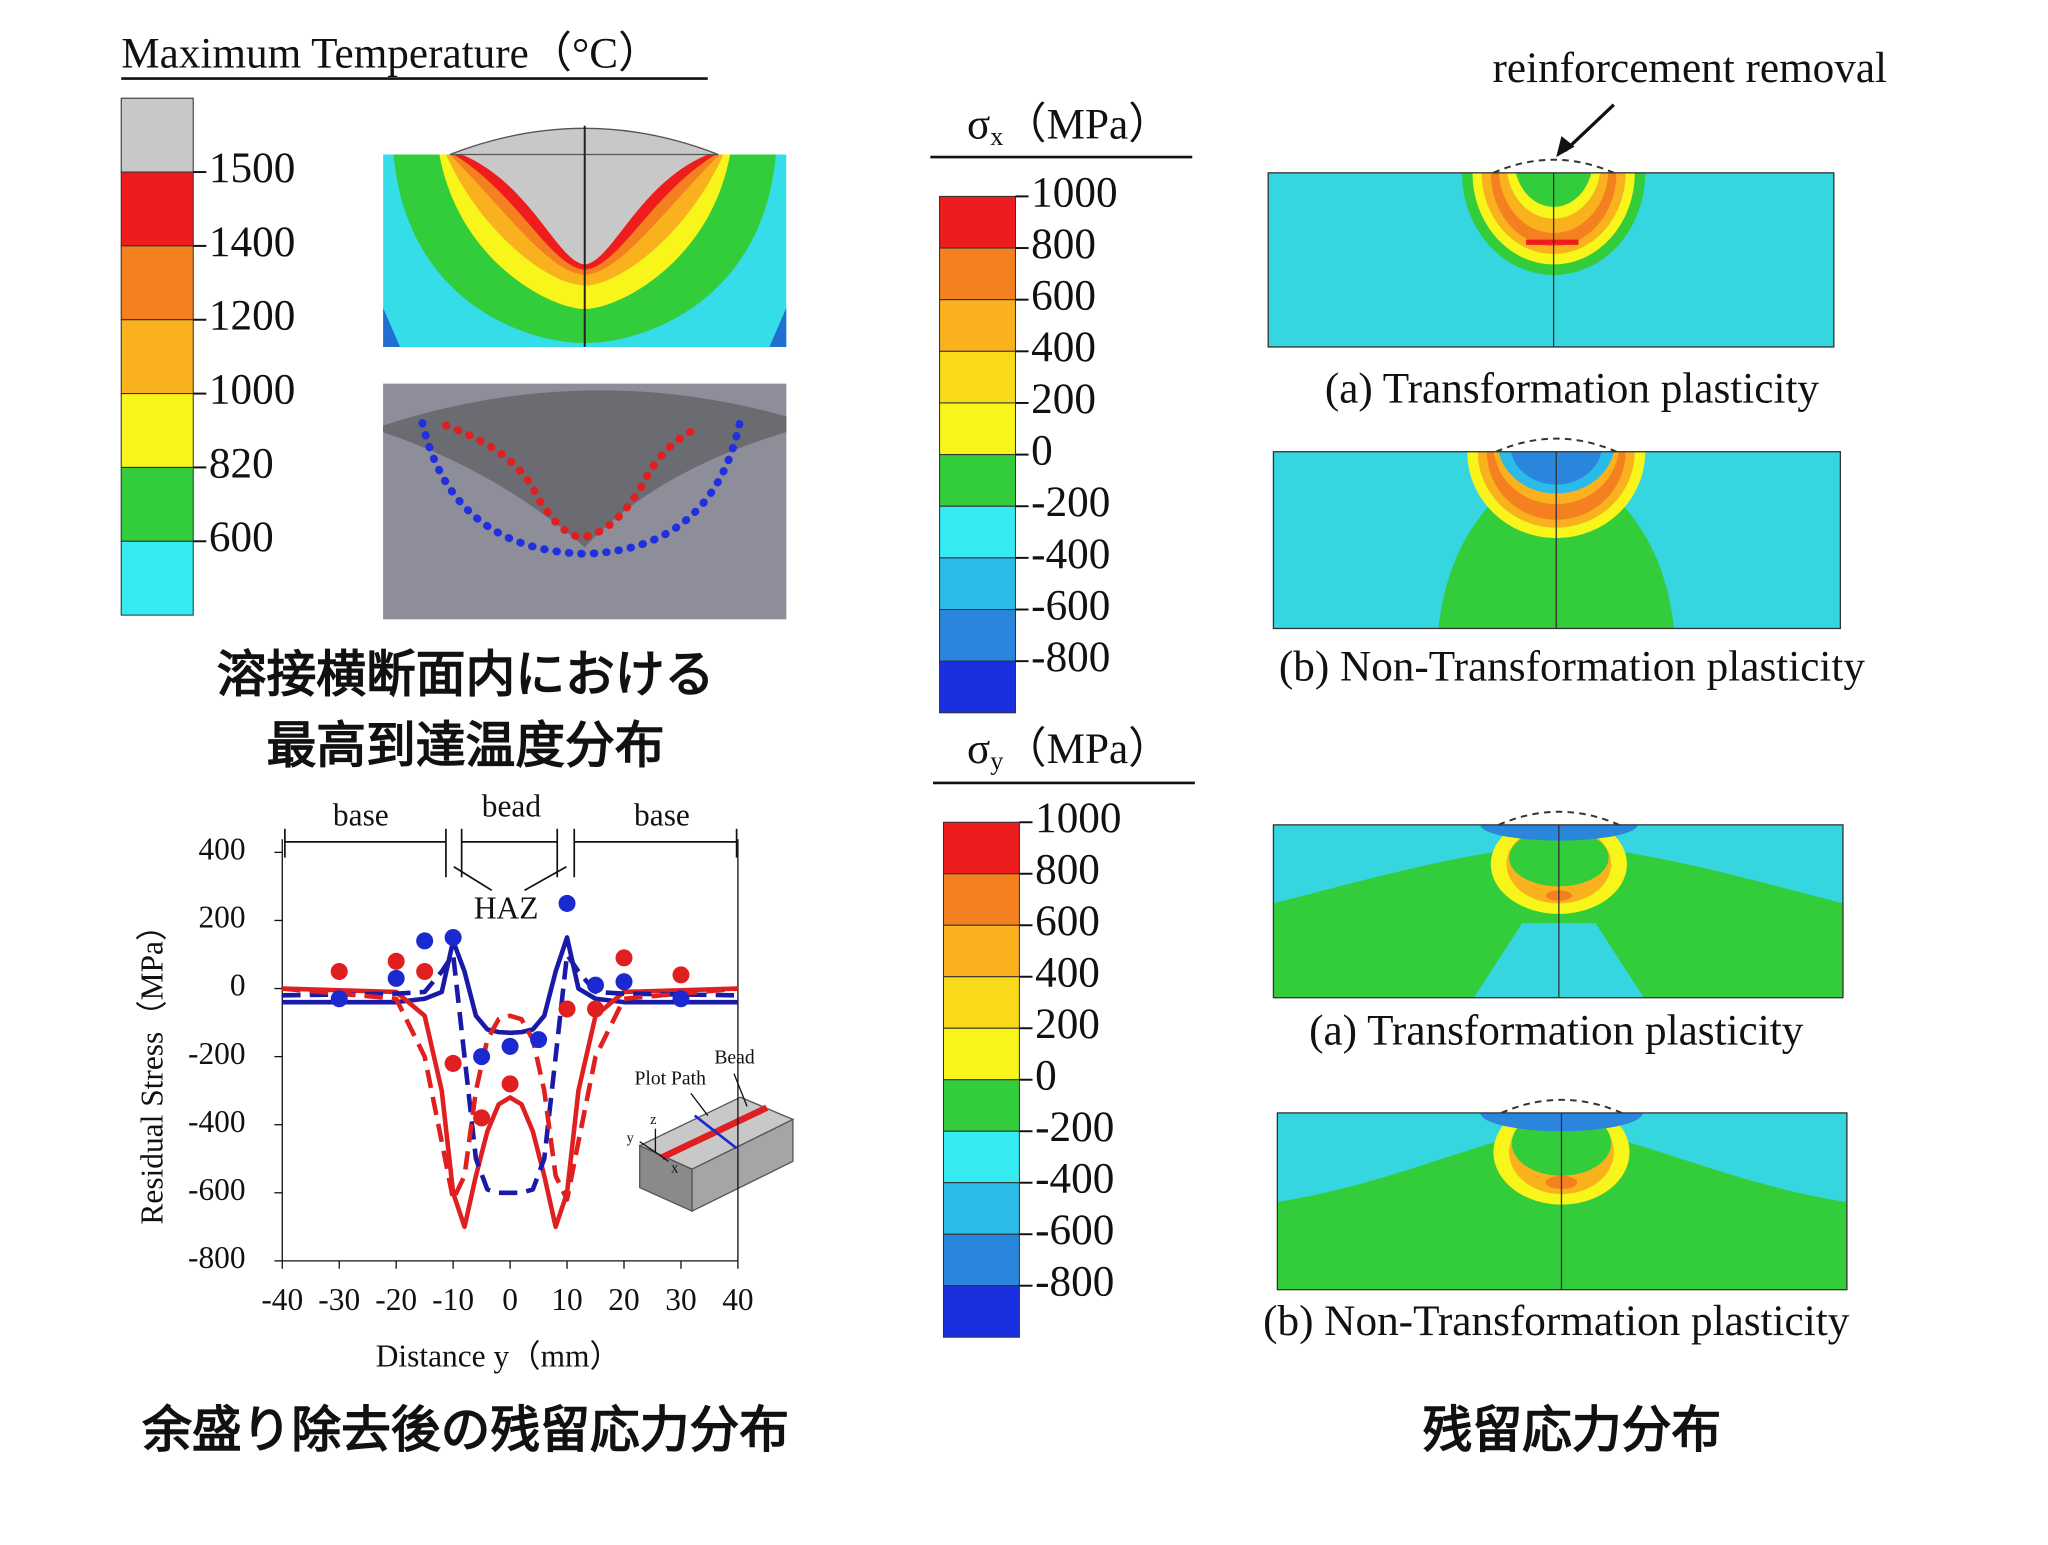 The width and height of the screenshot is (2048, 1545). Describe the element at coordinates (1067, 973) in the screenshot. I see `colorbar-label: 400` at that location.